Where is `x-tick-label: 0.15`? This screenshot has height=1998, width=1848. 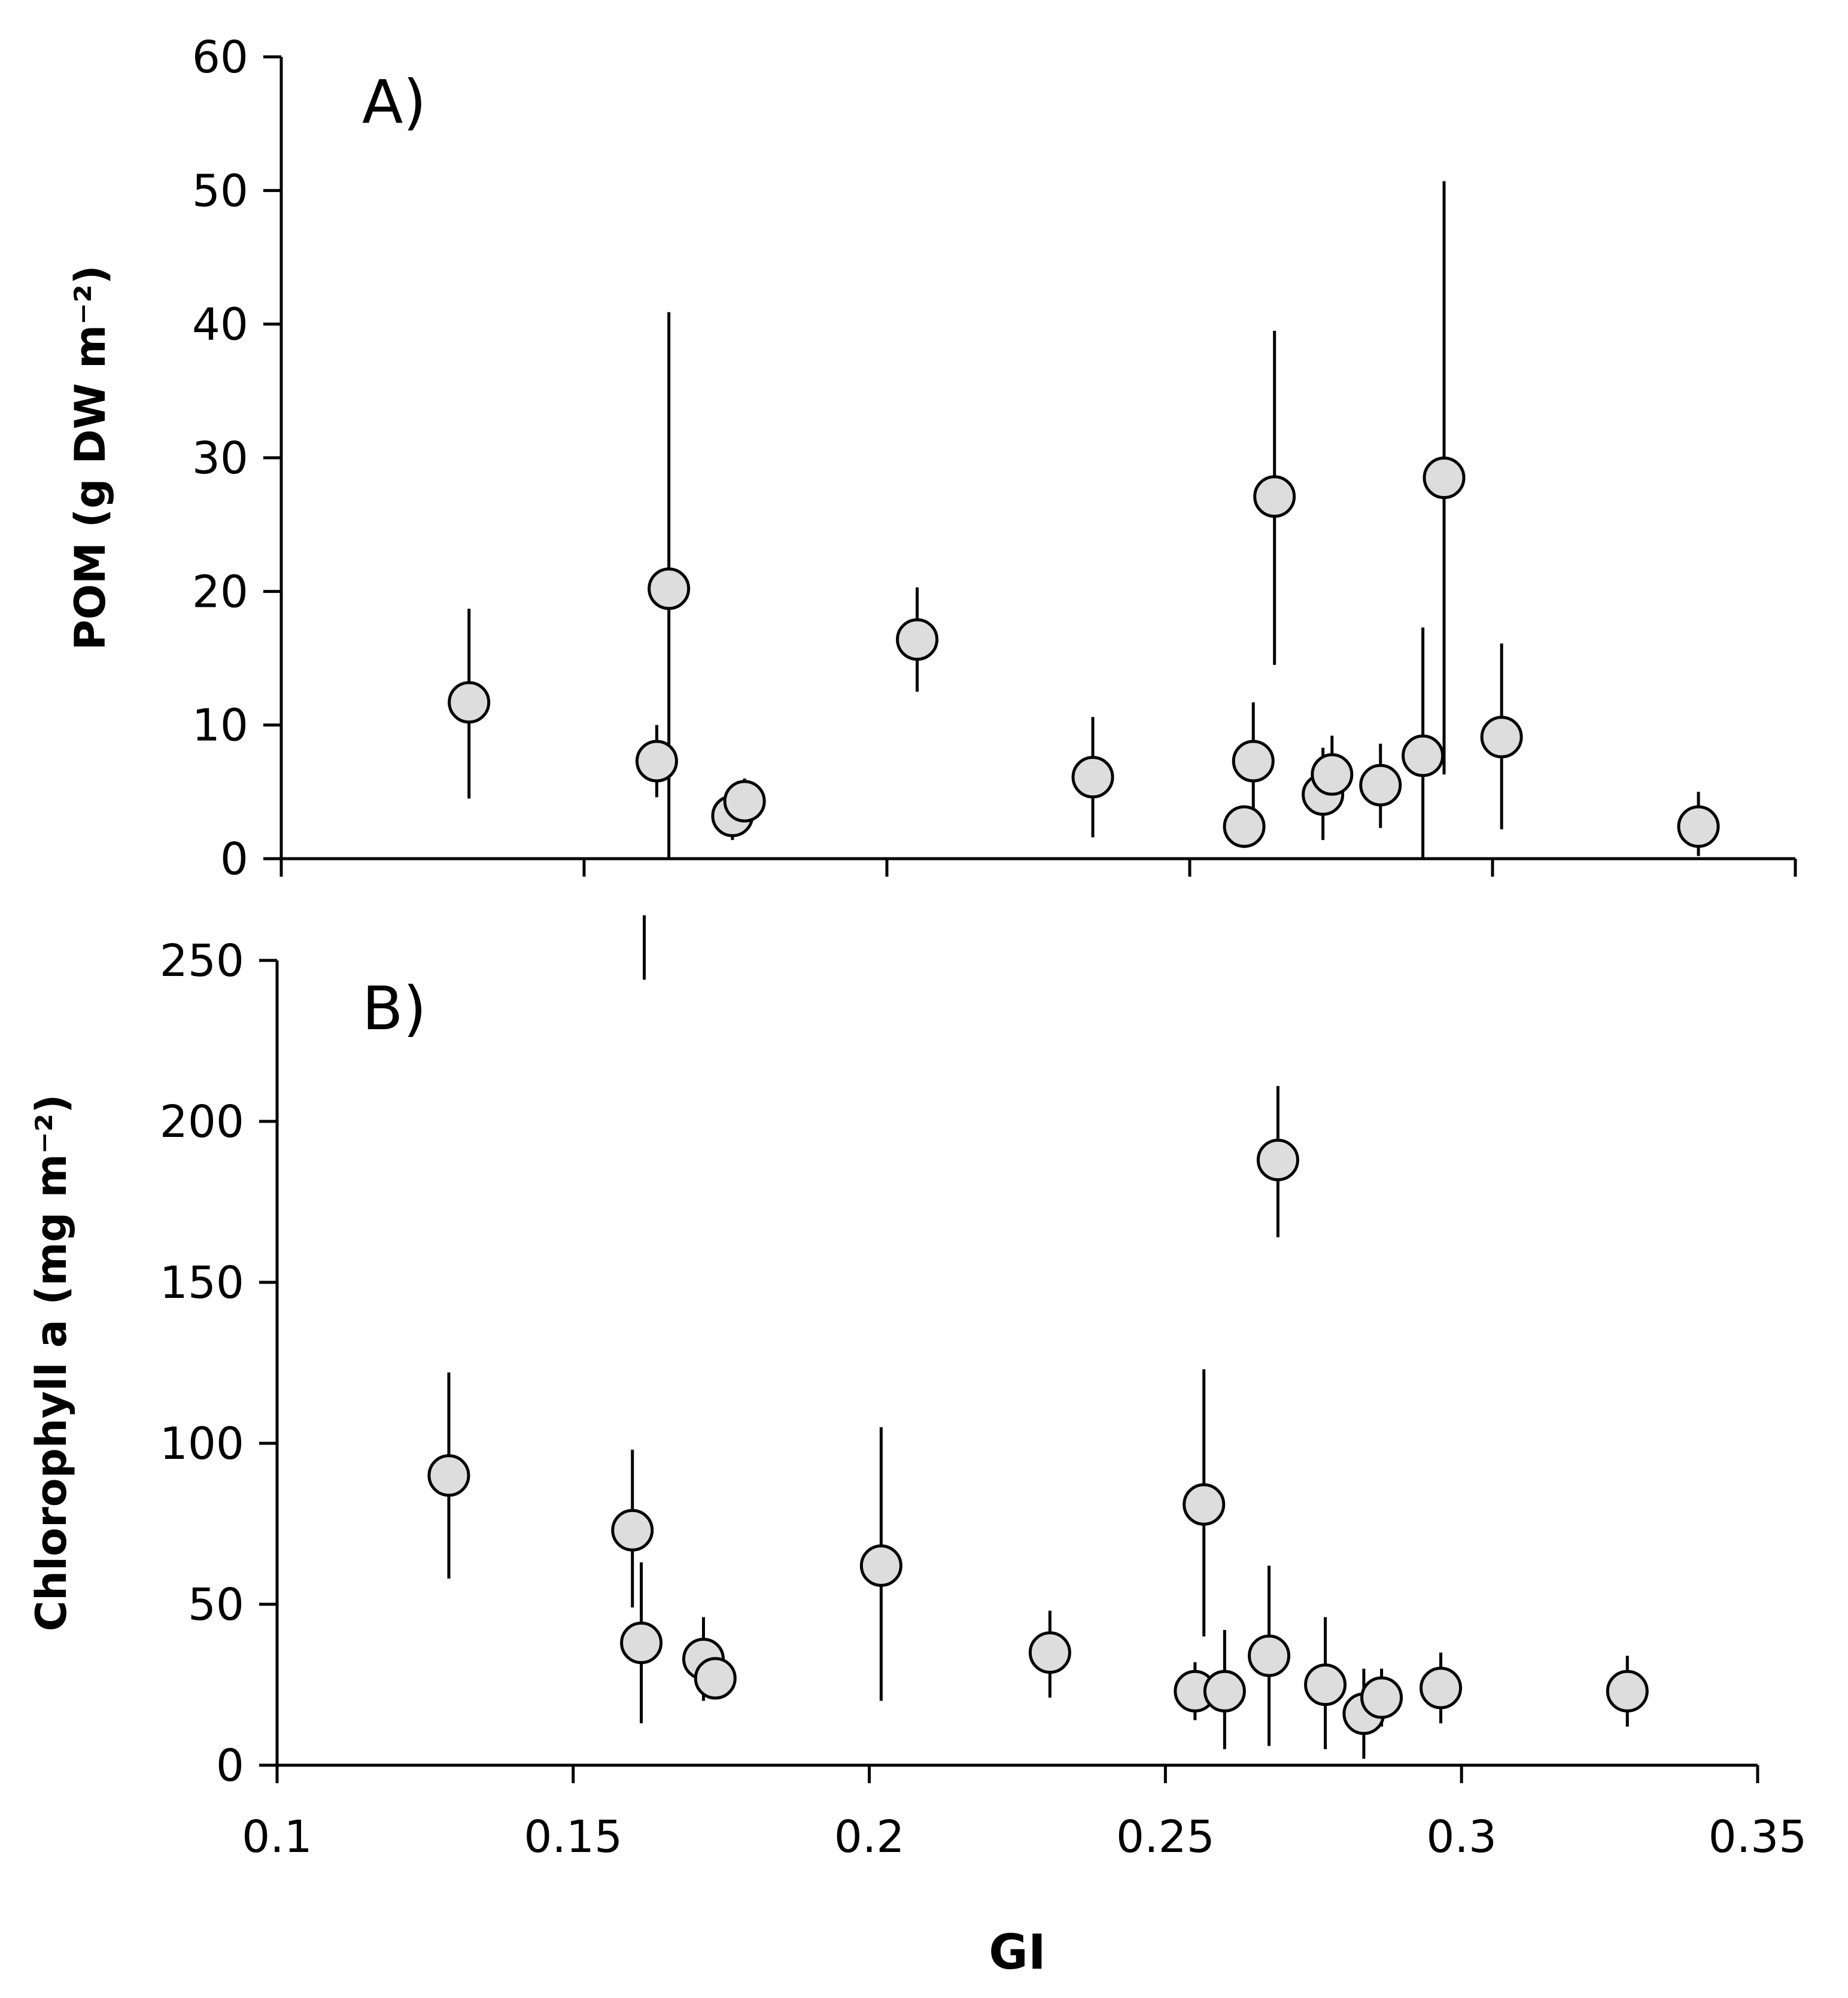
x-tick-label: 0.15 is located at coordinates (573, 1837).